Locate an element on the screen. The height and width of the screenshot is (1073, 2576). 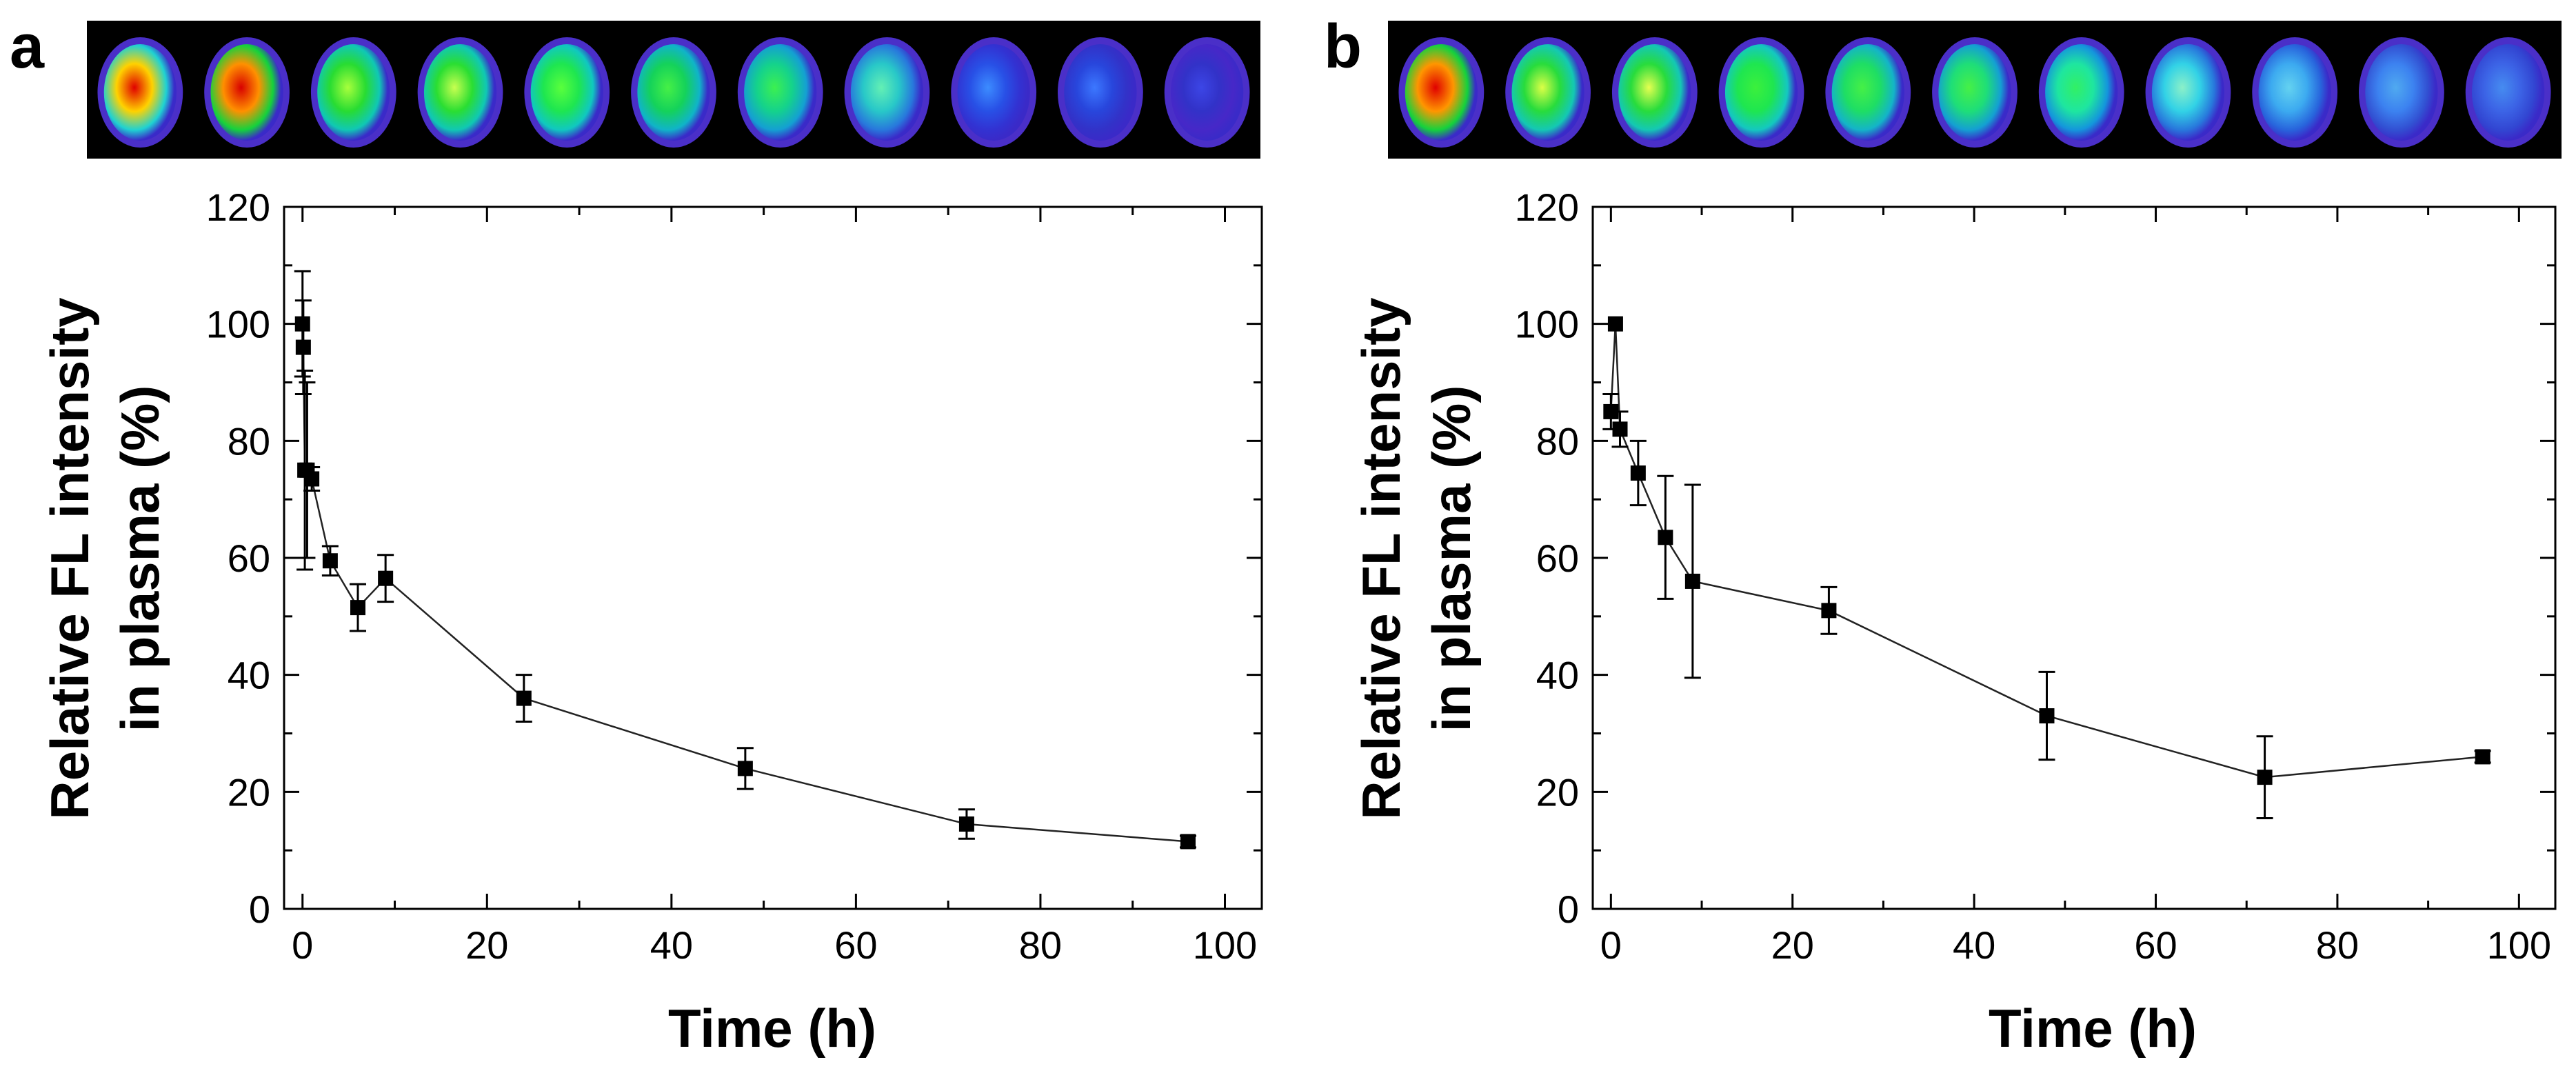
xlabel-b: Time (h) is located at coordinates (2093, 1028).